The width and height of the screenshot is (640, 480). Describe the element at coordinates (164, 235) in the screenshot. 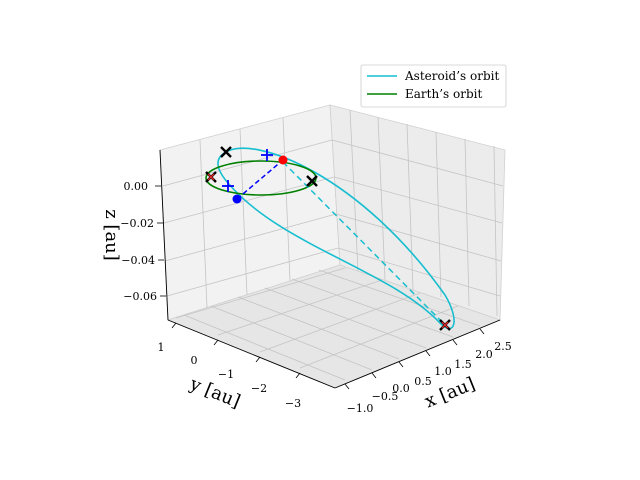

I see `z-axis-line` at that location.